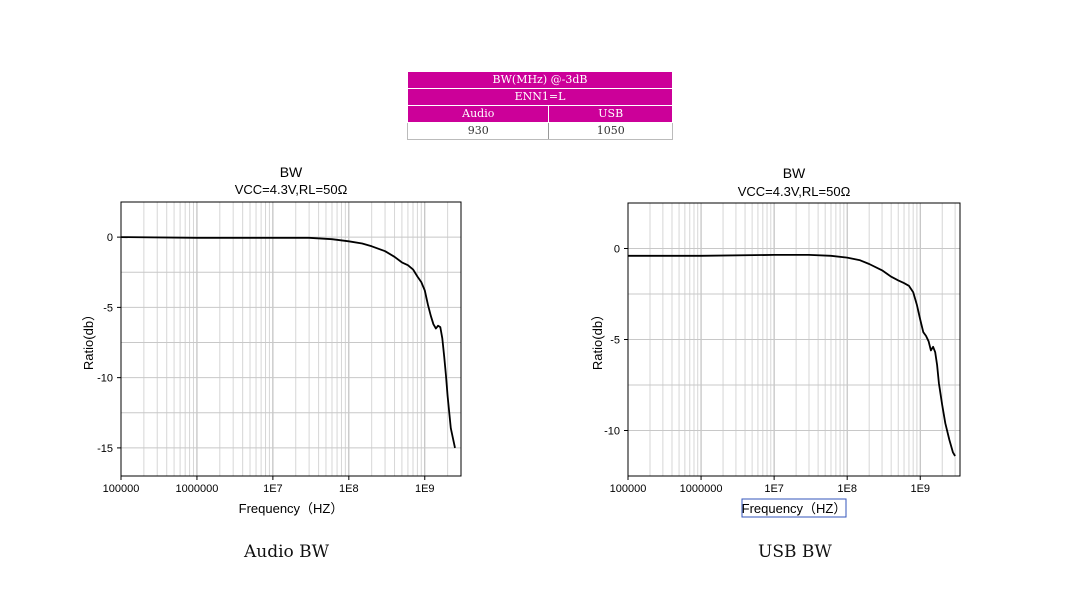  What do you see at coordinates (540, 80) in the screenshot?
I see `table-title: BW(MHz) @-3dB` at bounding box center [540, 80].